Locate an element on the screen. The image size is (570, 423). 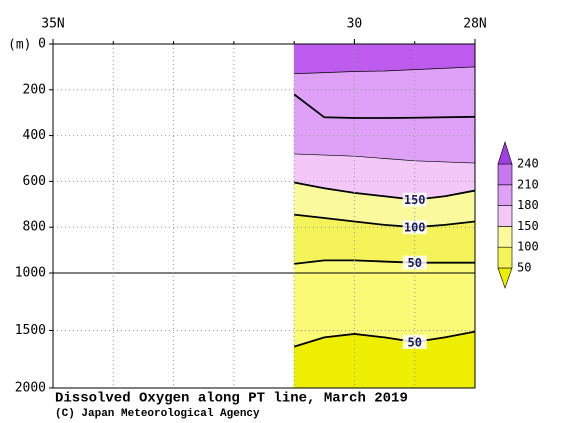
x-tick-label: 35N is located at coordinates (52, 24).